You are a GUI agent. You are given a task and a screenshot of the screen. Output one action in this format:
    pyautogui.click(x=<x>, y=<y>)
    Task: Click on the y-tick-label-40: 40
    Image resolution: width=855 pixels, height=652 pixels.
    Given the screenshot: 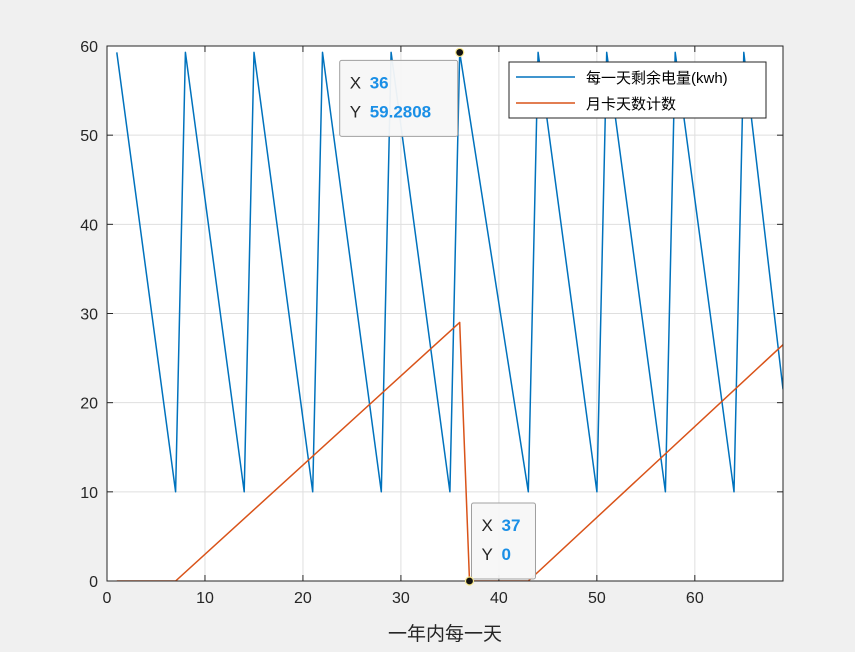 What is the action you would take?
    pyautogui.click(x=89, y=225)
    